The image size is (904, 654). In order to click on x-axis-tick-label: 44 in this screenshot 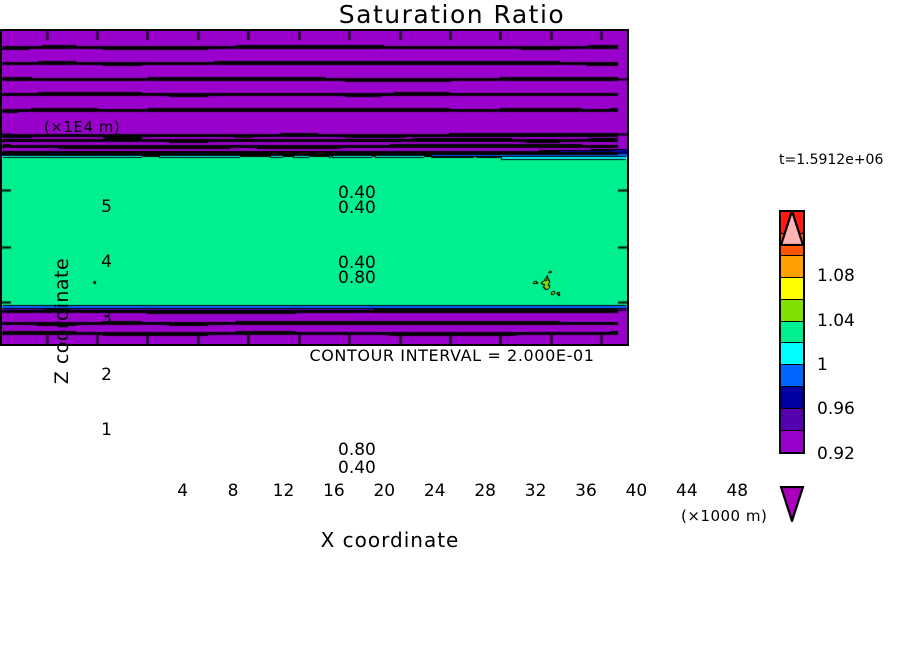, I will do `click(687, 491)`.